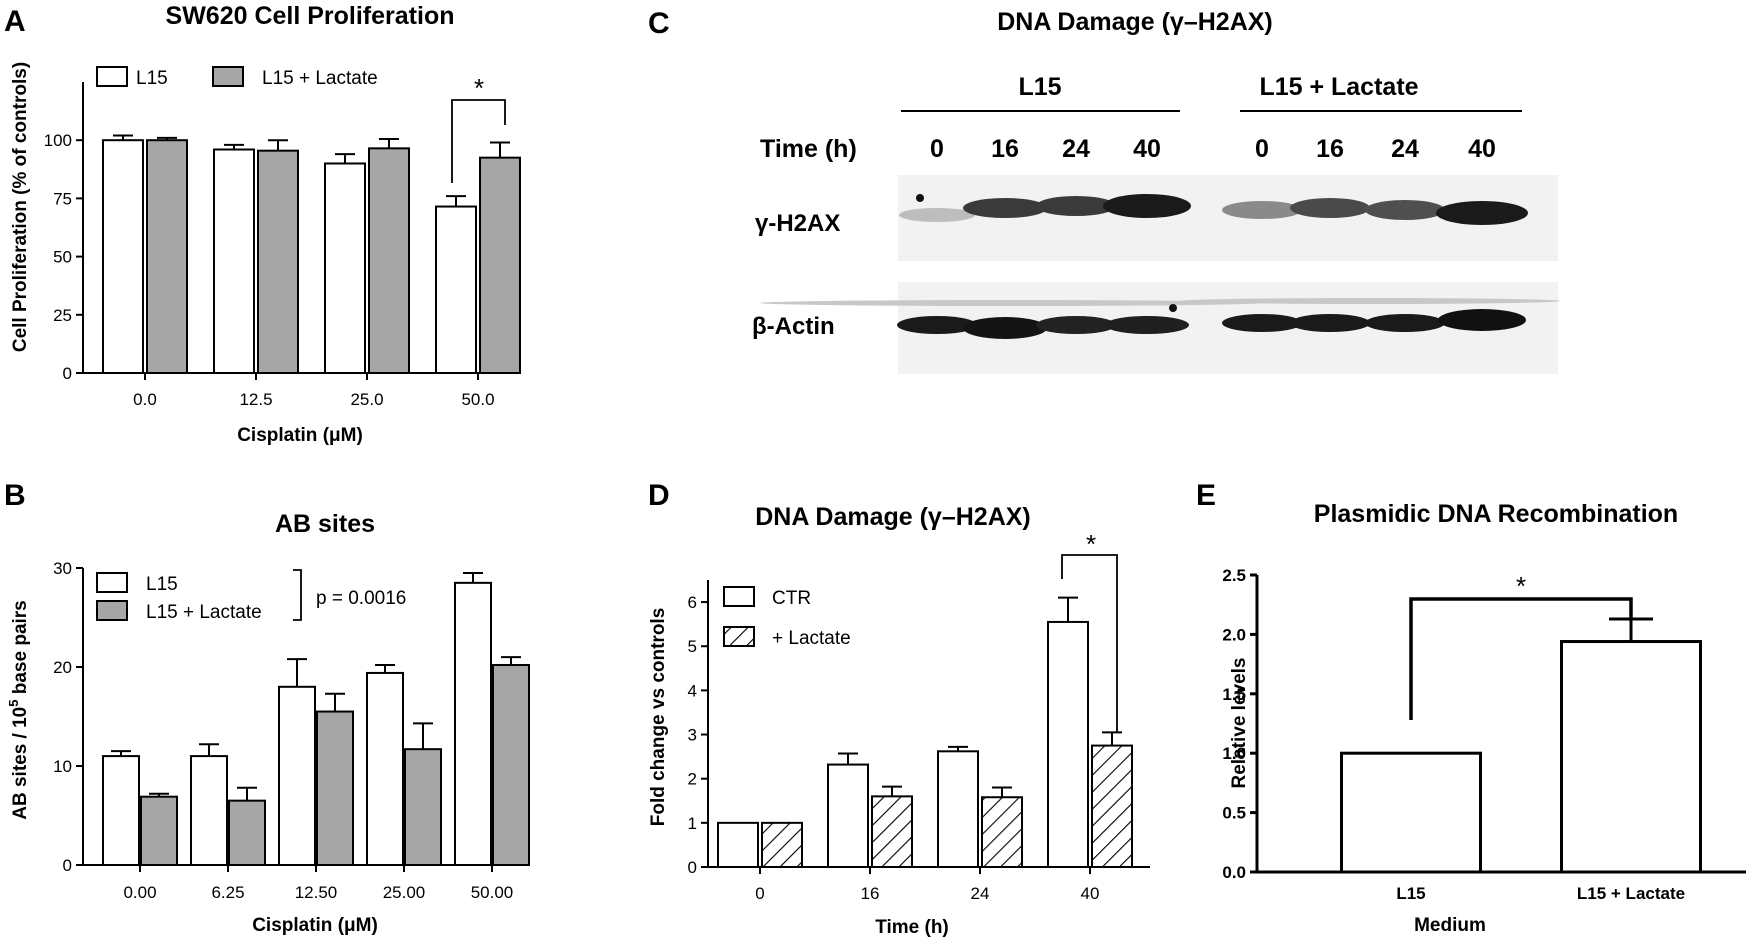  I want to click on blot-bands-actin, so click(1160, 318).